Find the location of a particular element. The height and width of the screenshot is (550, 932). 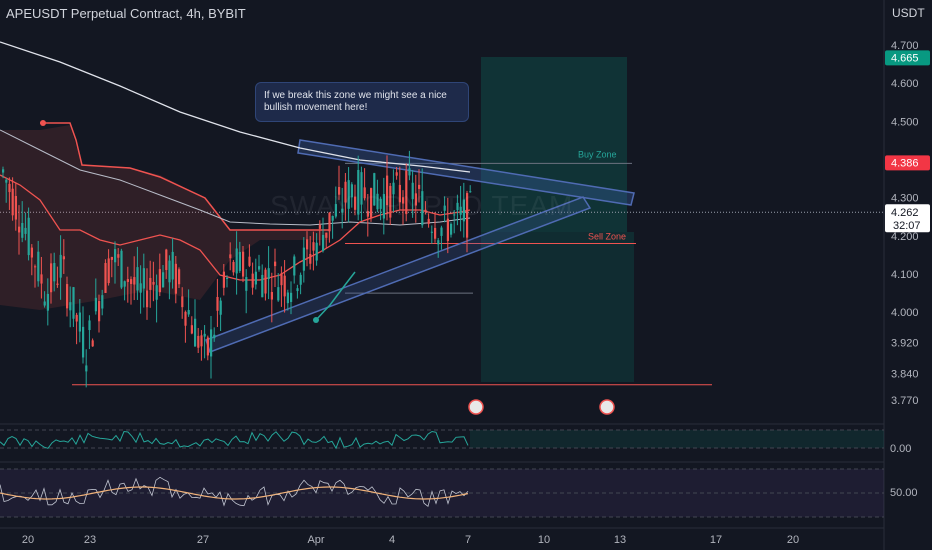

event-flag-icon is located at coordinates (476, 407).